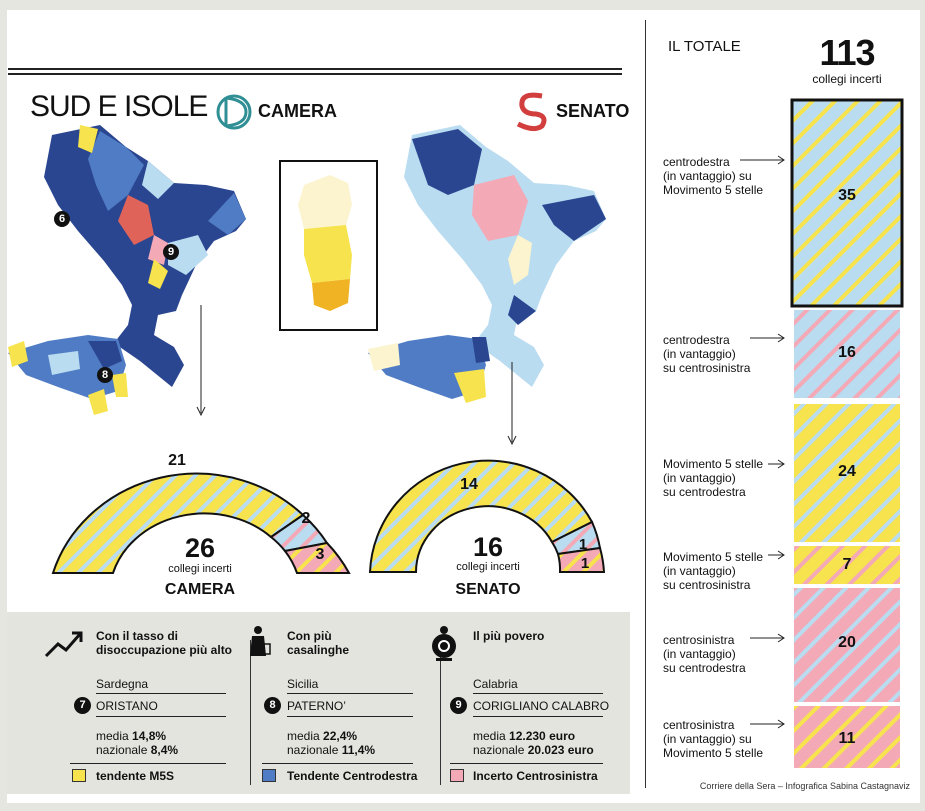 This screenshot has width=925, height=811. I want to click on camera-logo-icon, so click(234, 112).